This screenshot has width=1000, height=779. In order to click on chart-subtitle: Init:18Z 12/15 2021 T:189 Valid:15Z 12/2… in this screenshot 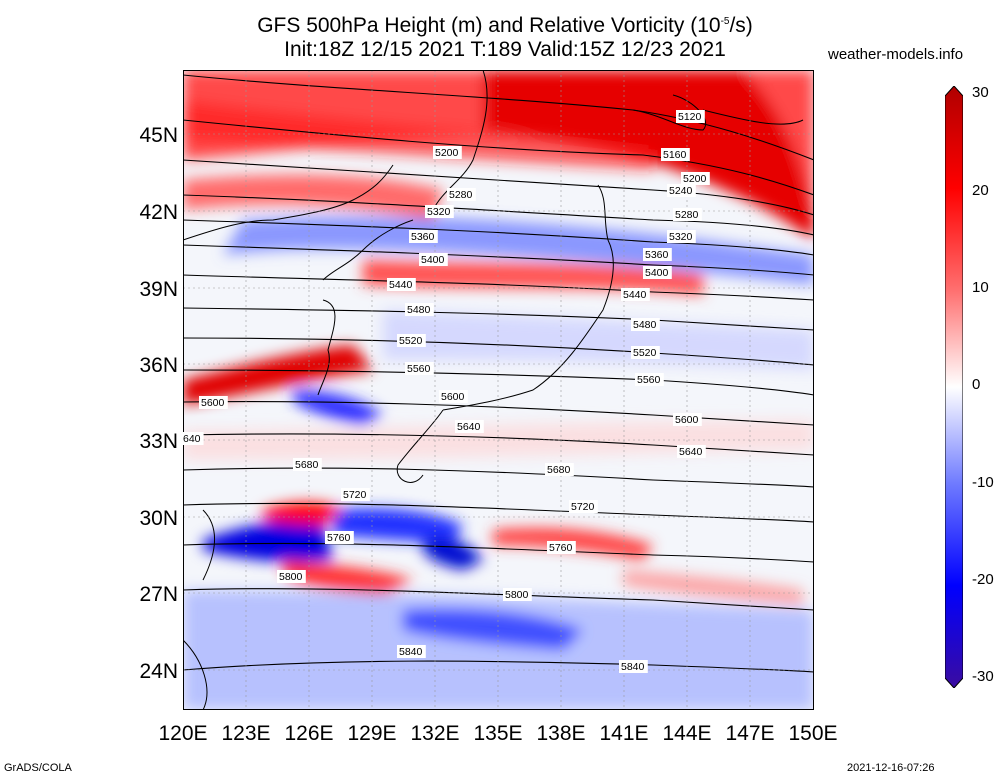, I will do `click(505, 49)`.